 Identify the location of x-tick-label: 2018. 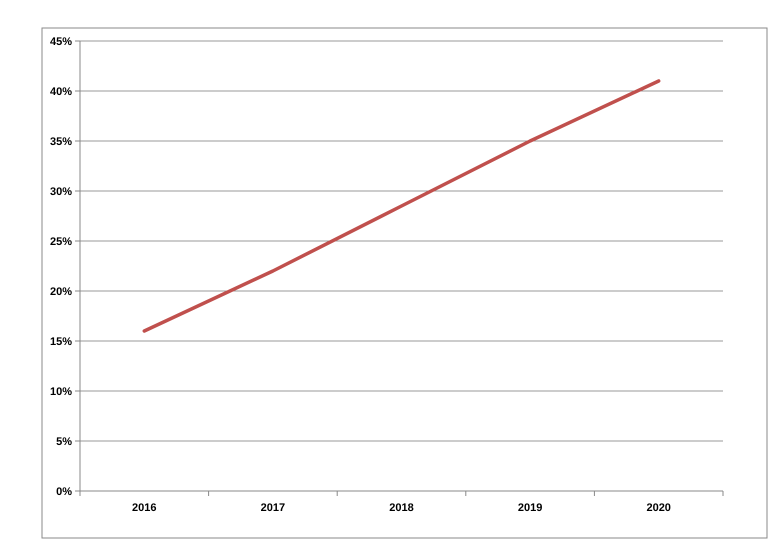
(401, 508).